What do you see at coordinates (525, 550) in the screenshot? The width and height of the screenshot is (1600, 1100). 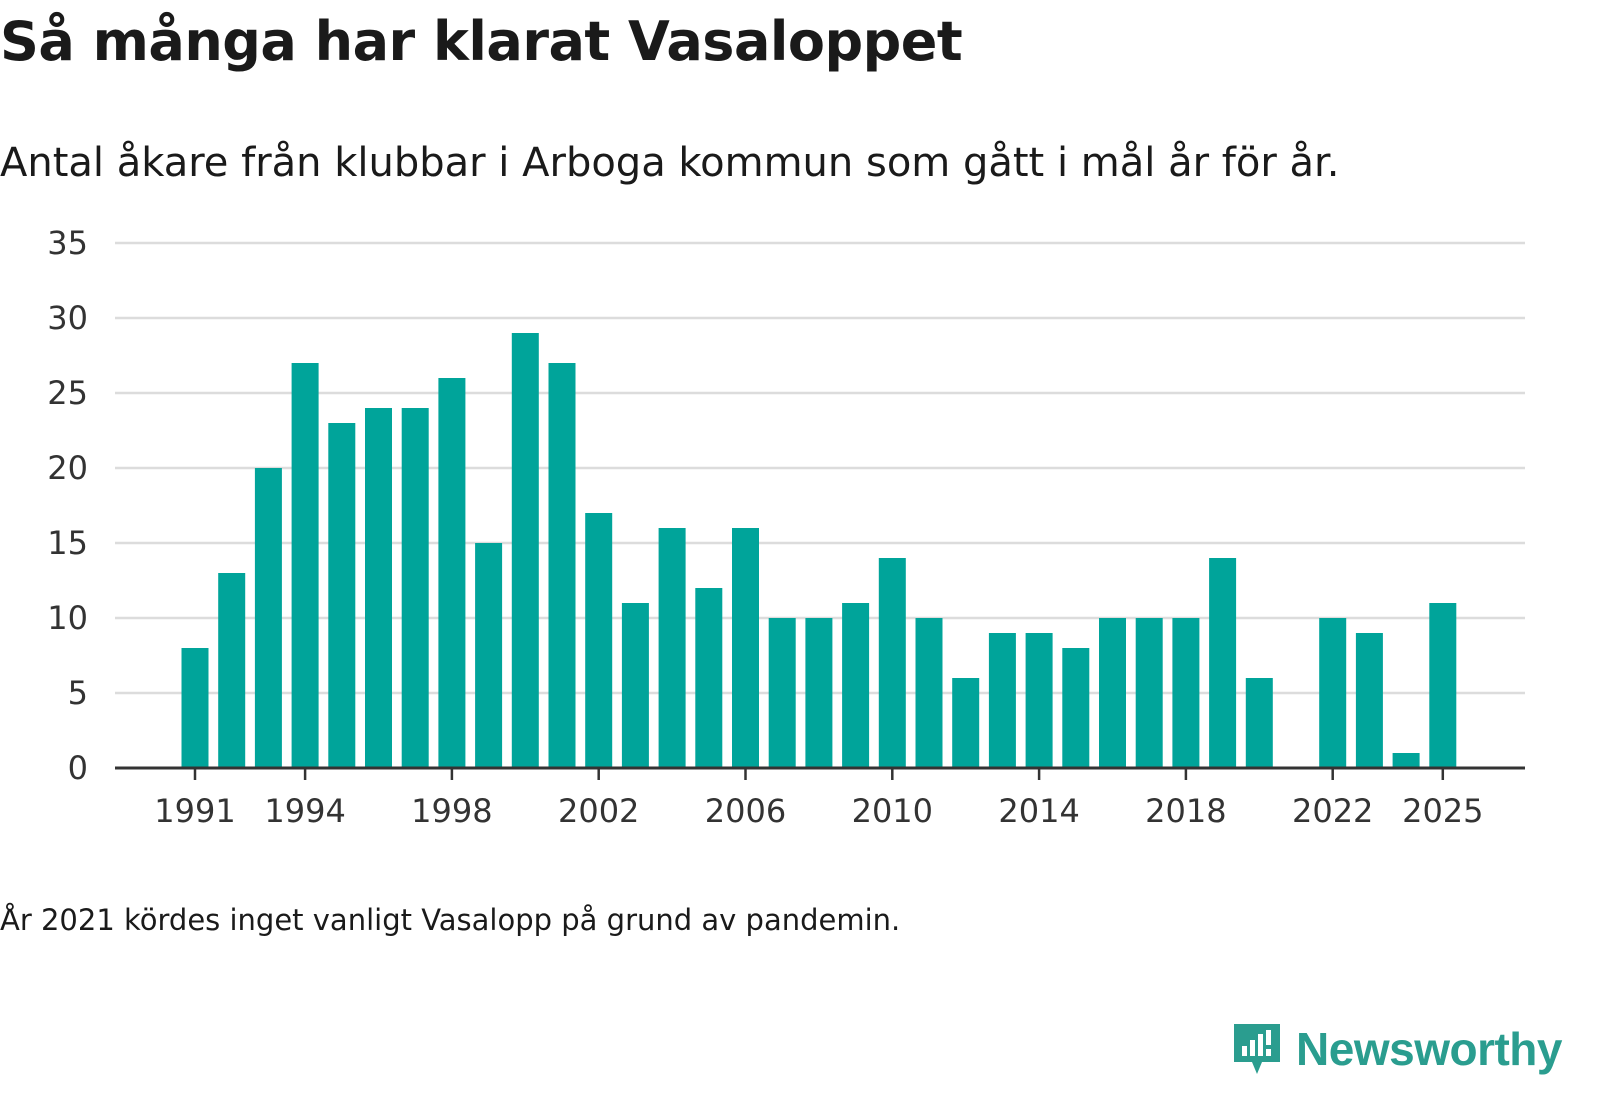 I see `bar-2000` at bounding box center [525, 550].